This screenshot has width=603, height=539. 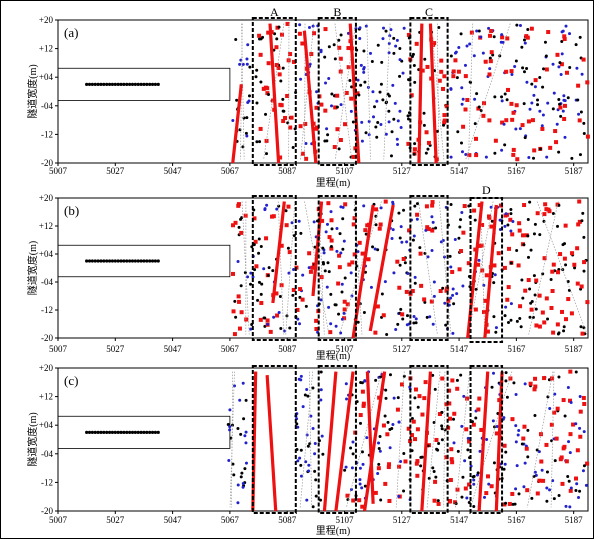 What do you see at coordinates (144, 432) in the screenshot?
I see `tunnel-face-rect` at bounding box center [144, 432].